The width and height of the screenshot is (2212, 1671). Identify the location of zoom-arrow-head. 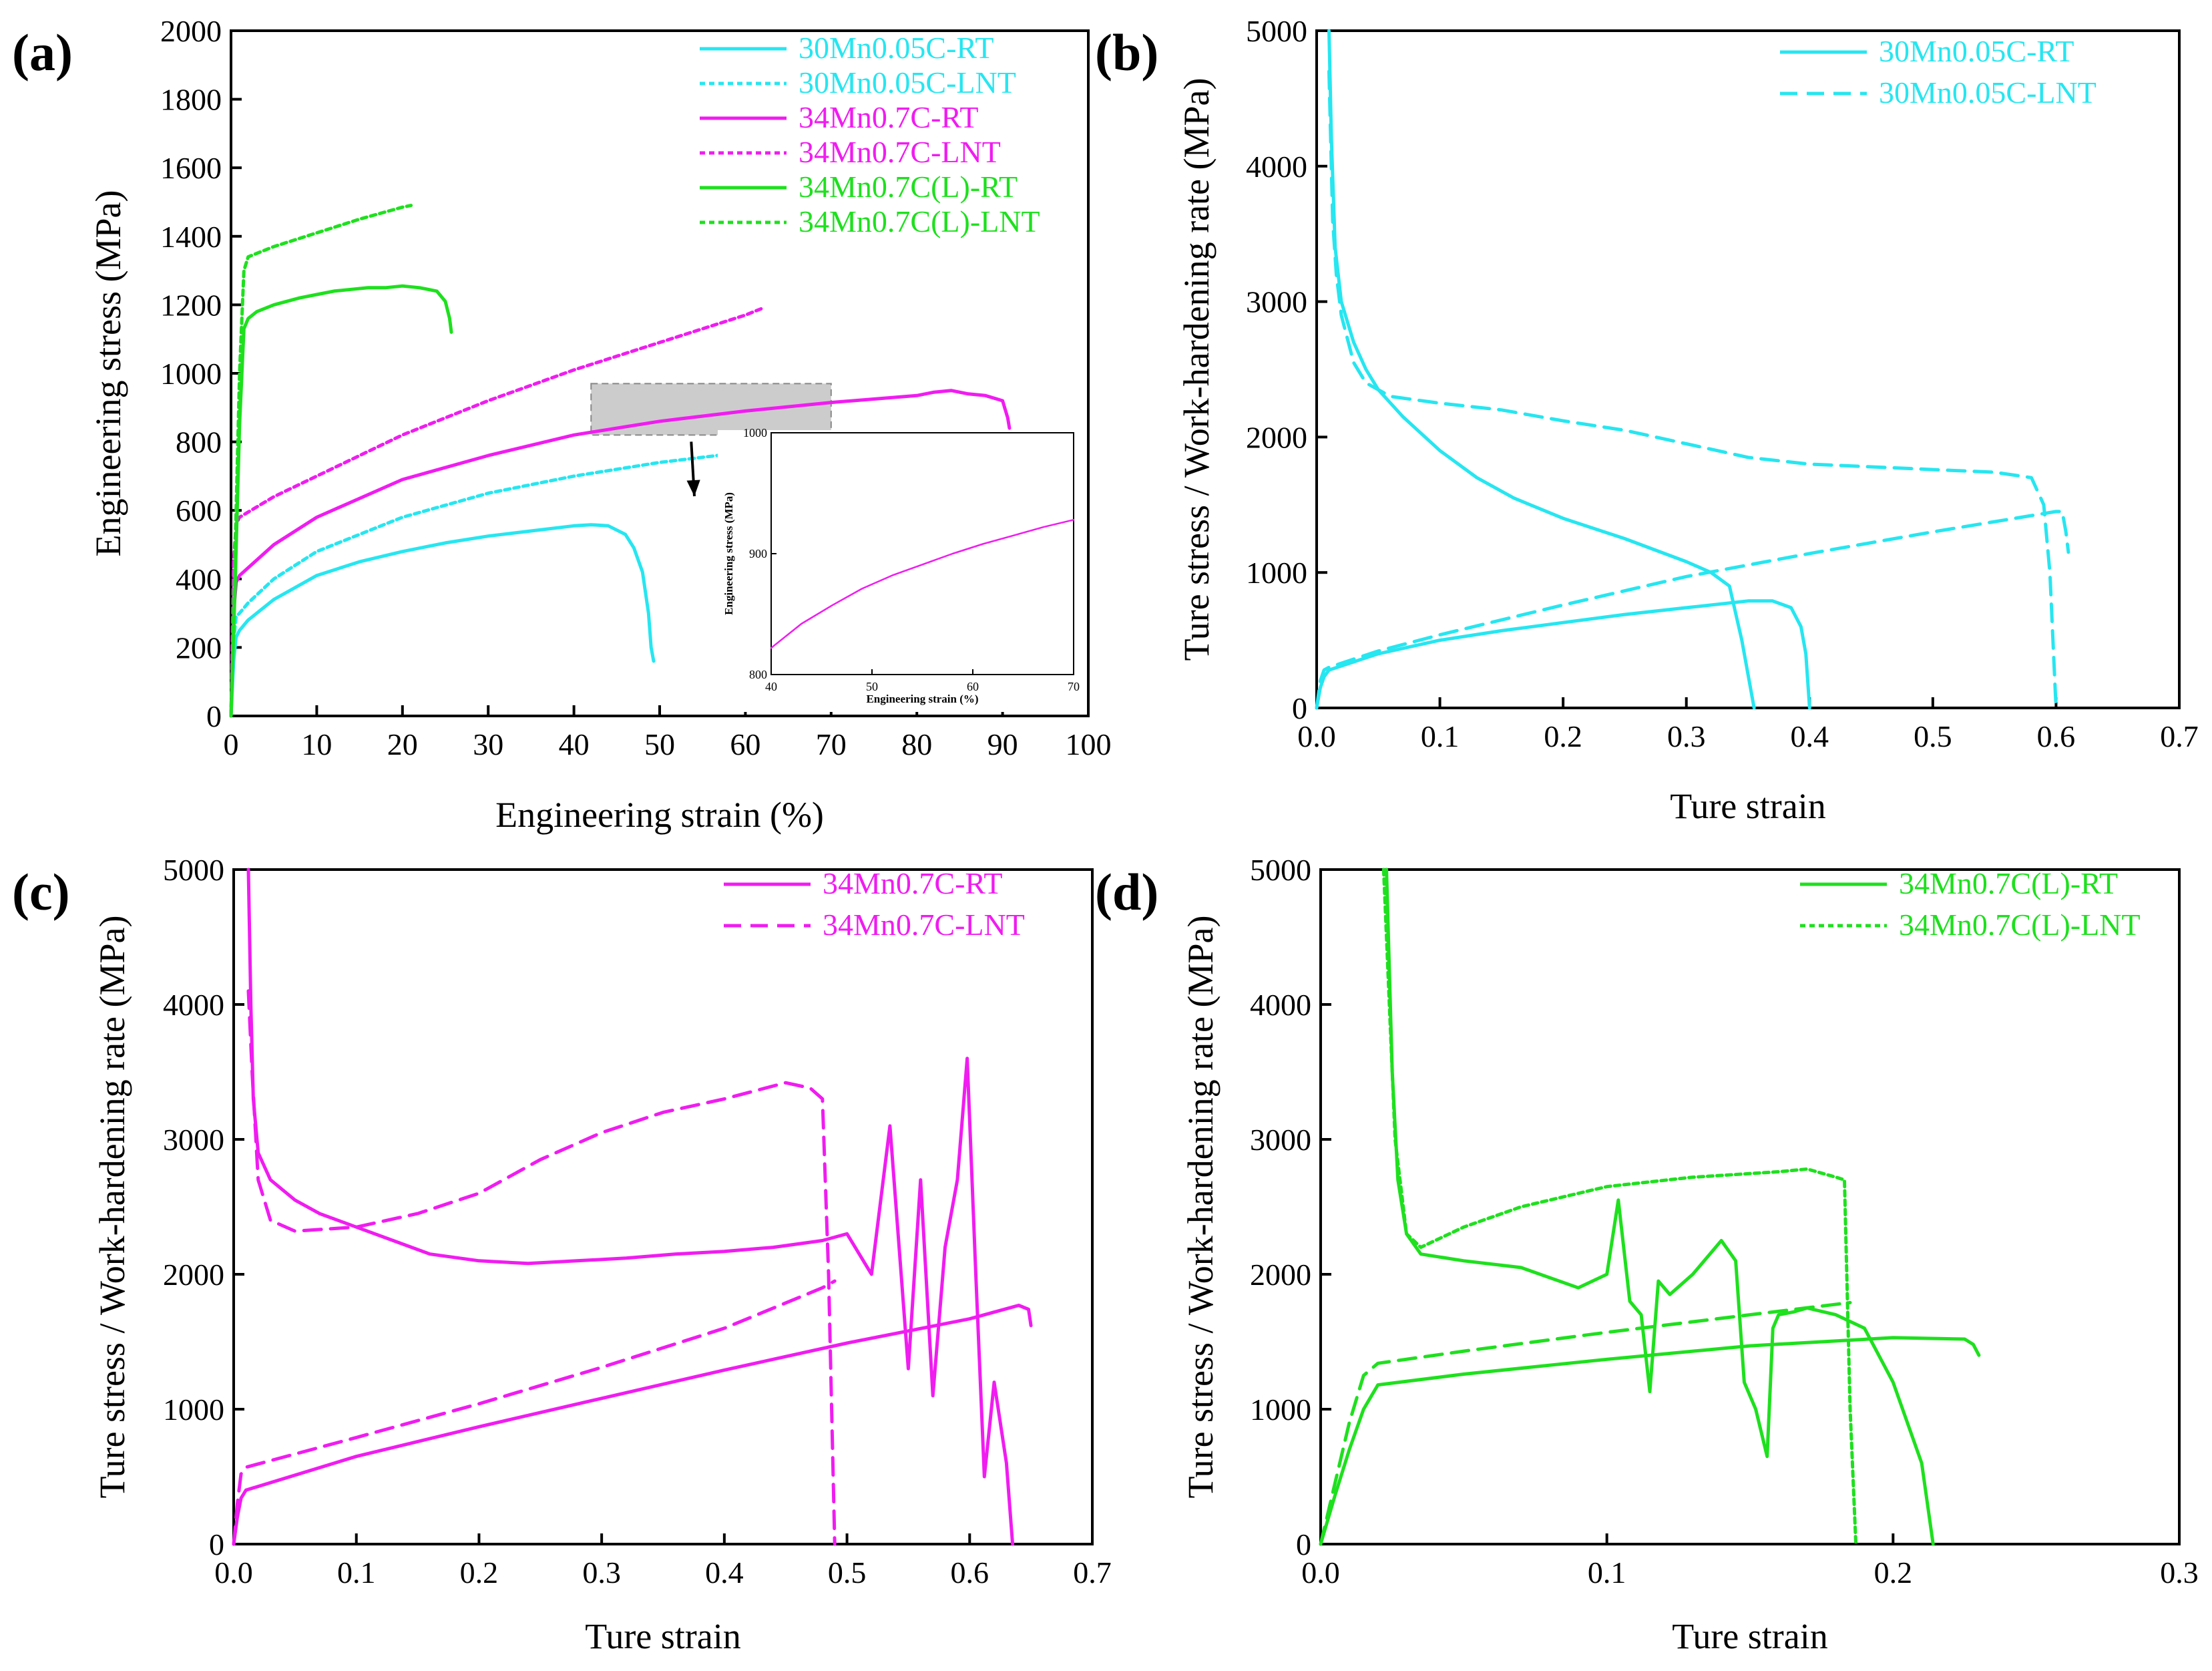
(693, 488).